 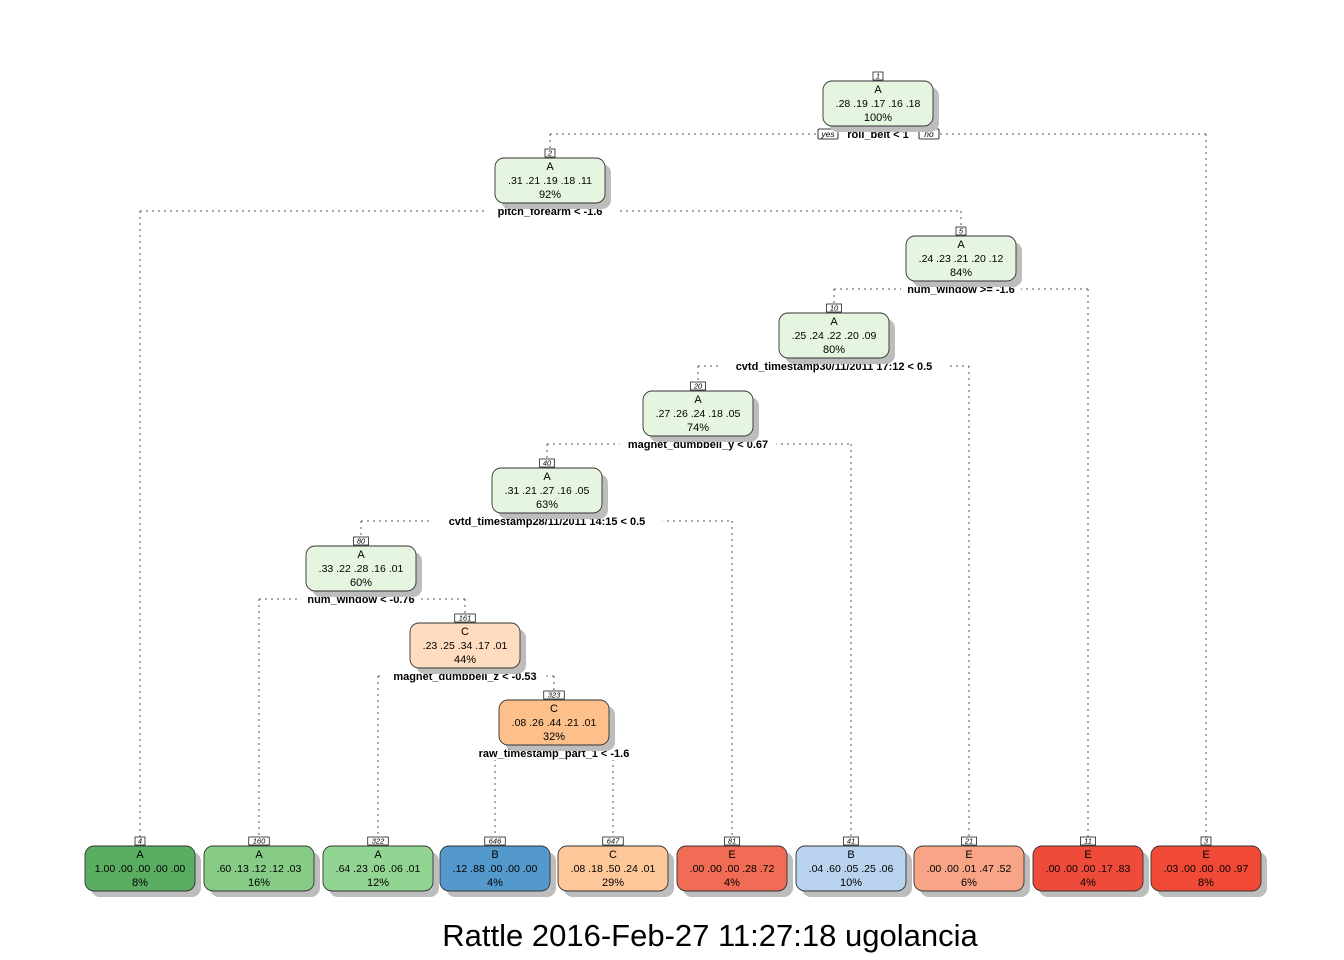 What do you see at coordinates (969, 883) in the screenshot?
I see `node-percent: 6%` at bounding box center [969, 883].